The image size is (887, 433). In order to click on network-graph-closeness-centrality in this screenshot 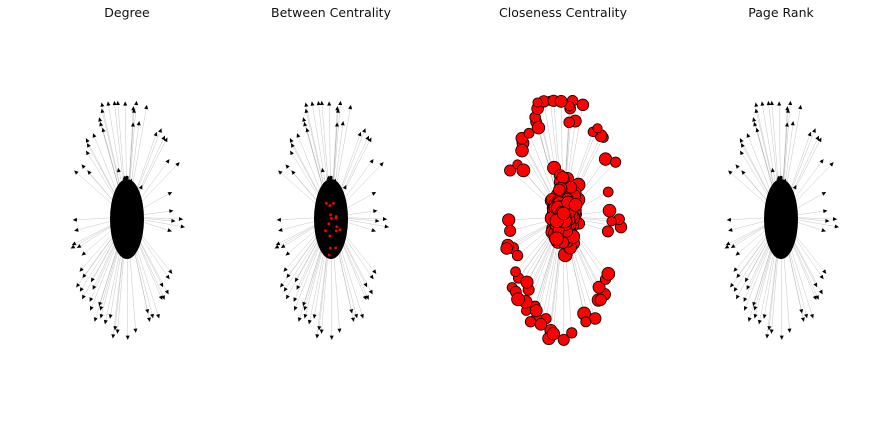, I will do `click(564, 220)`.